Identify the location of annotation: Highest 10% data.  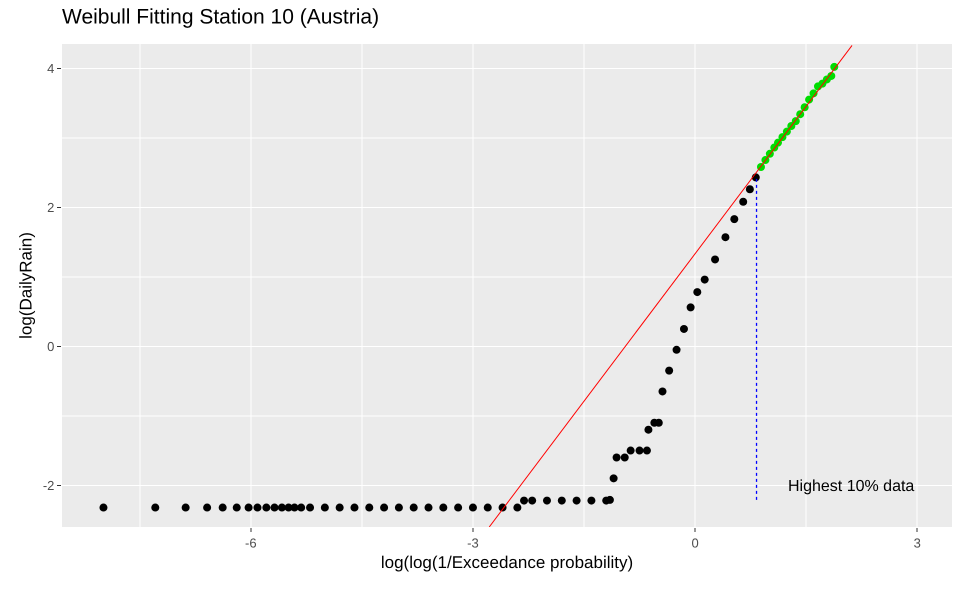
(851, 486).